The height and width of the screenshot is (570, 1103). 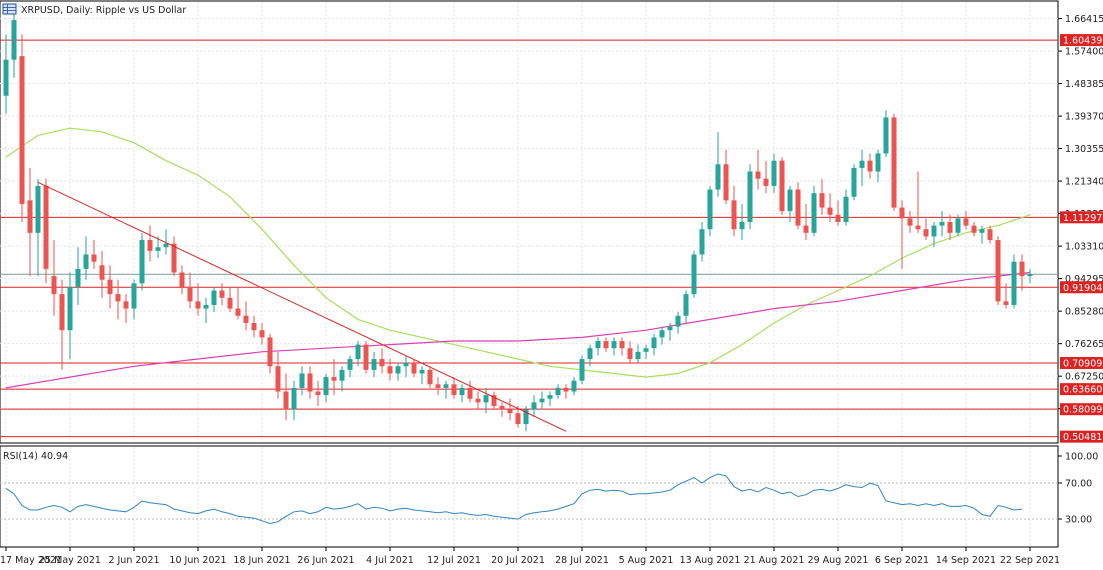 I want to click on chart-header: XRPUSD, Daily: Ripple vs US Dollar, so click(x=94, y=9).